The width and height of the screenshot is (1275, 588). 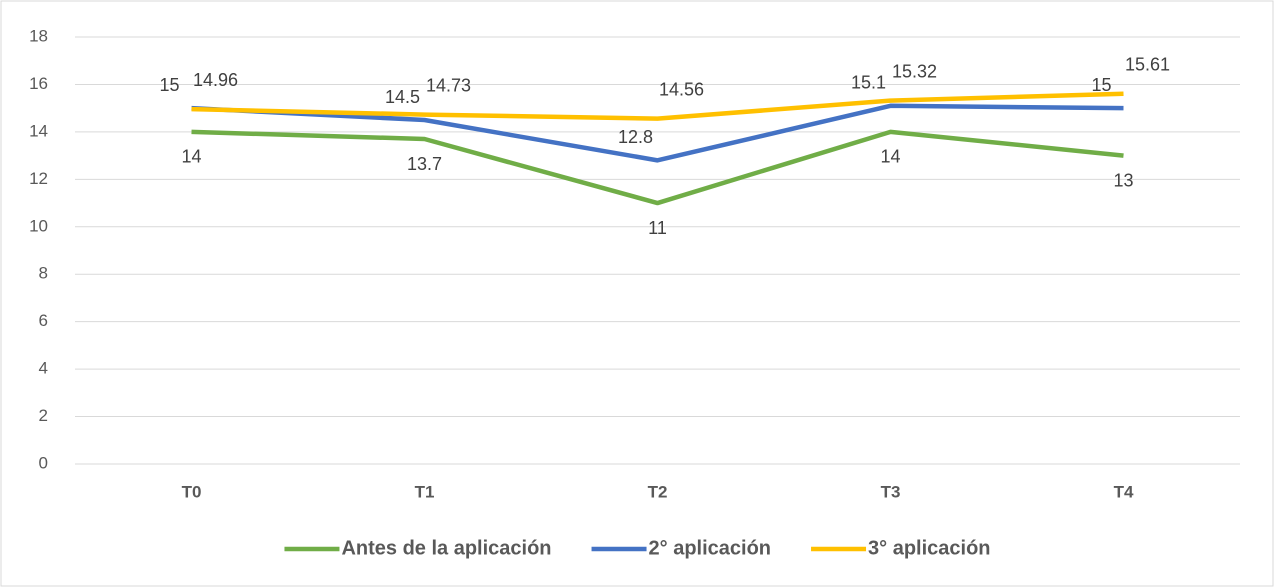 I want to click on y-tick-label: 18, so click(x=38, y=35).